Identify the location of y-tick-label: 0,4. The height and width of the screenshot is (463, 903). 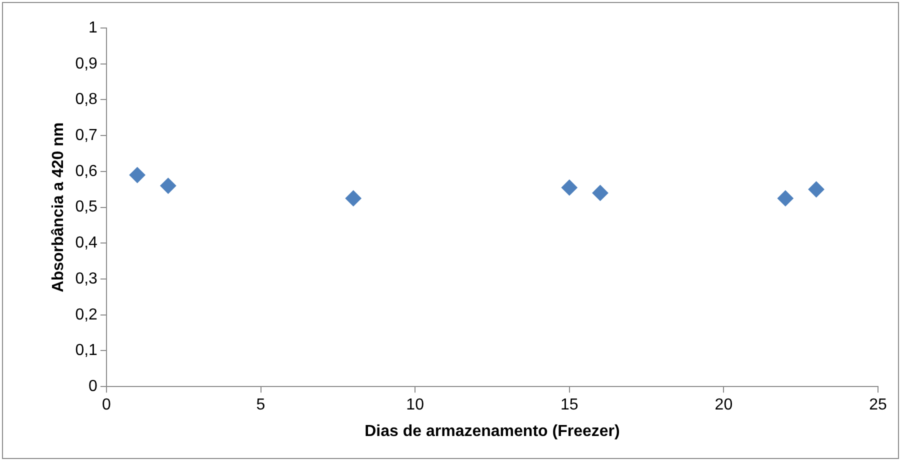
(86, 243).